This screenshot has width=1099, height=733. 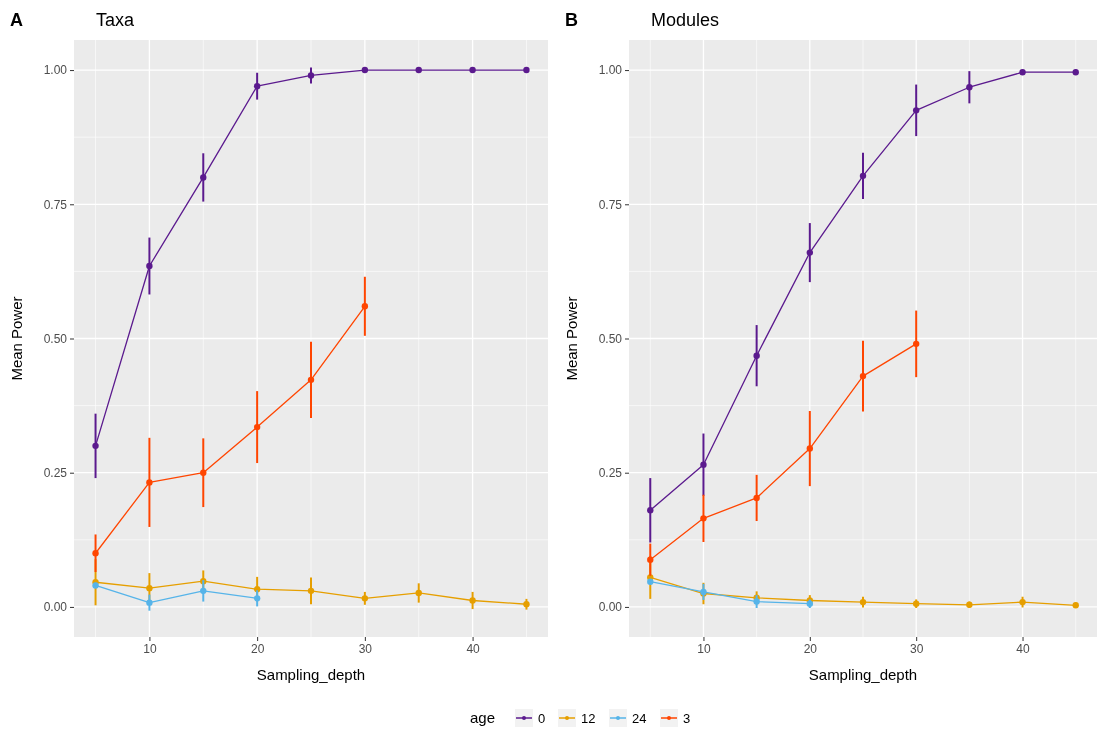 I want to click on chart-title: Modules, so click(x=685, y=20).